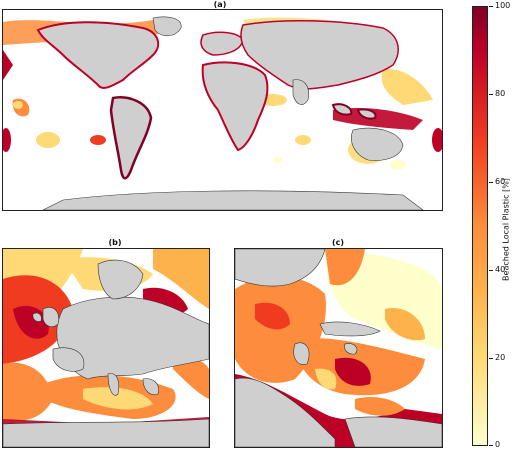 The height and width of the screenshot is (450, 522). I want to click on colorbar-tick-label: 60, so click(500, 181).